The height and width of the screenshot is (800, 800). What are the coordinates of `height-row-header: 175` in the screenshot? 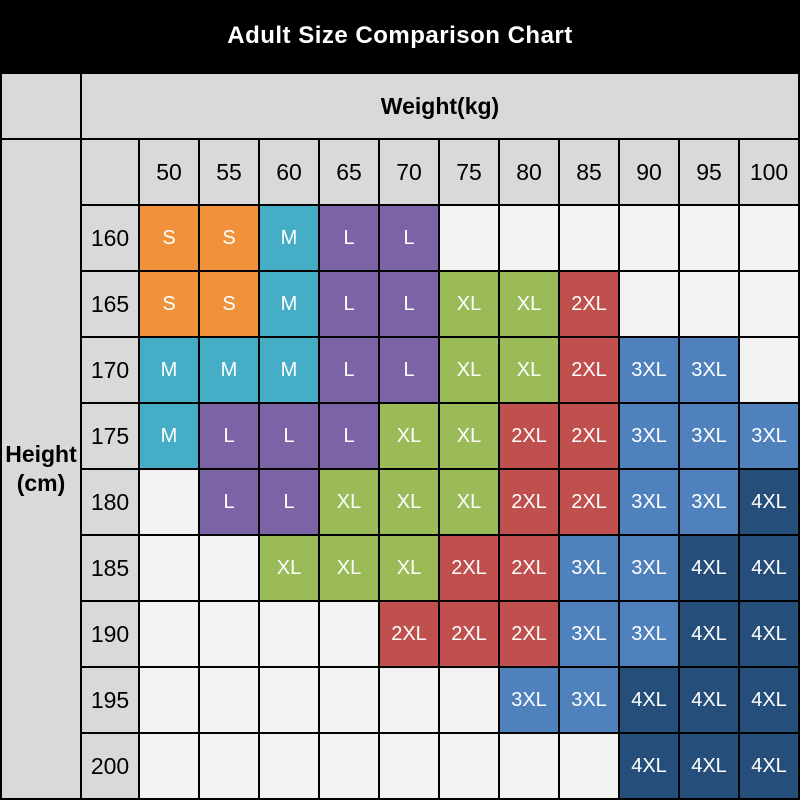 It's located at (110, 436).